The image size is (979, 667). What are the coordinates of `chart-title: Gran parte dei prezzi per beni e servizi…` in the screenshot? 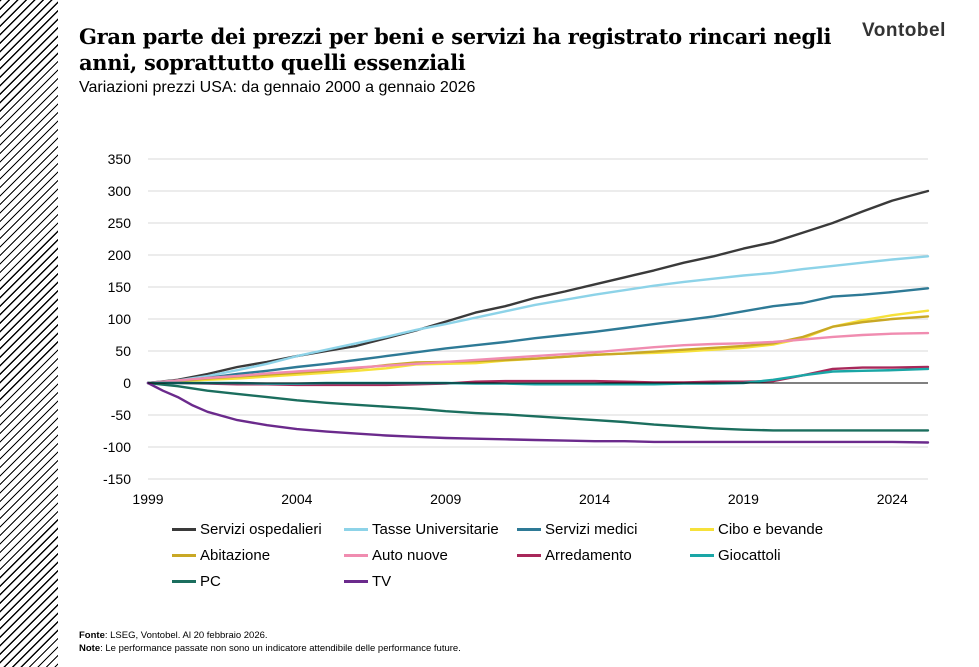 It's located at (455, 49).